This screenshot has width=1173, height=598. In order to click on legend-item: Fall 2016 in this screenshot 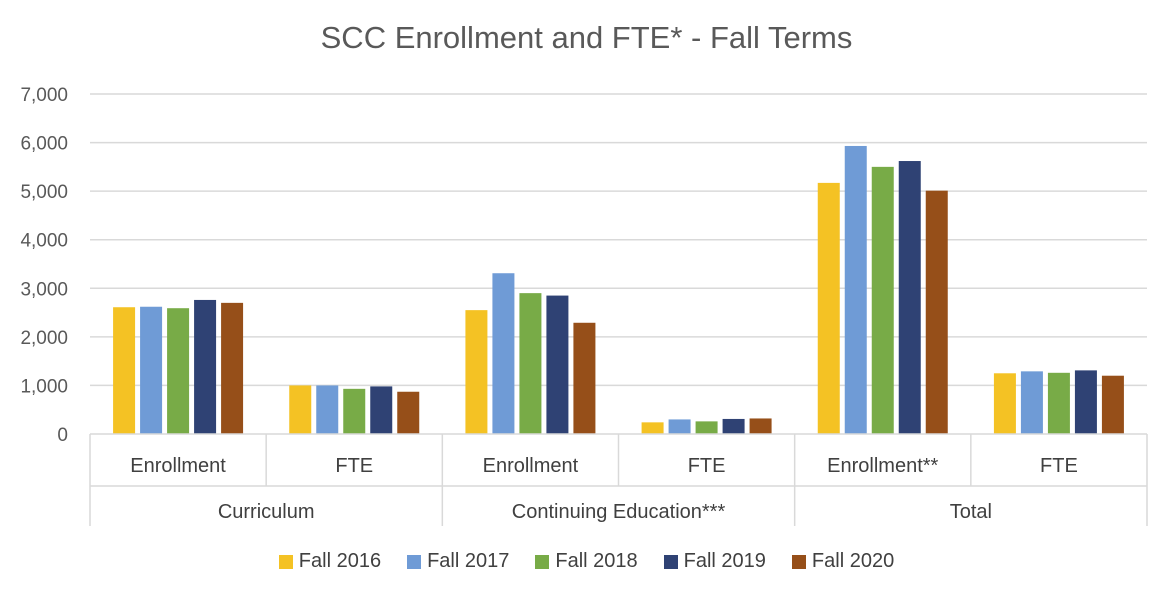, I will do `click(330, 561)`.